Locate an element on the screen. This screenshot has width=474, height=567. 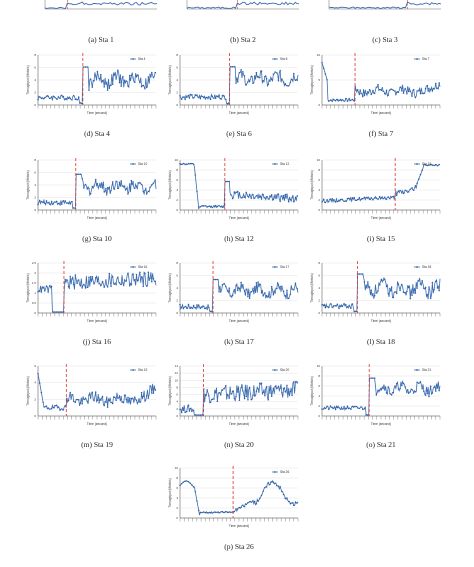
y-tick-label: 8 is located at coordinates (177, 170).